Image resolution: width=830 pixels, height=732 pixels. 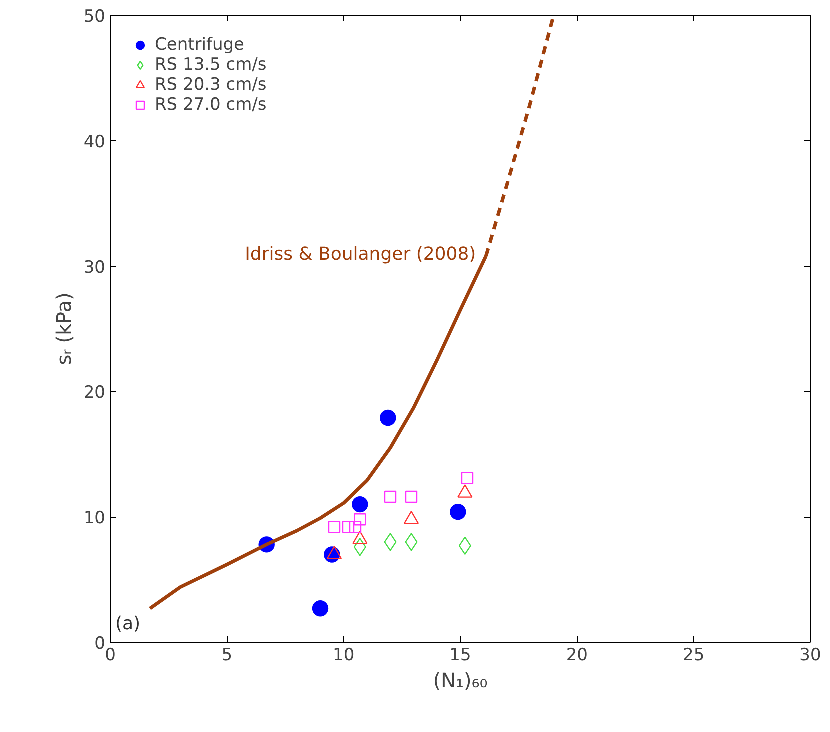 I want to click on x-tick-label: 15, so click(x=461, y=656).